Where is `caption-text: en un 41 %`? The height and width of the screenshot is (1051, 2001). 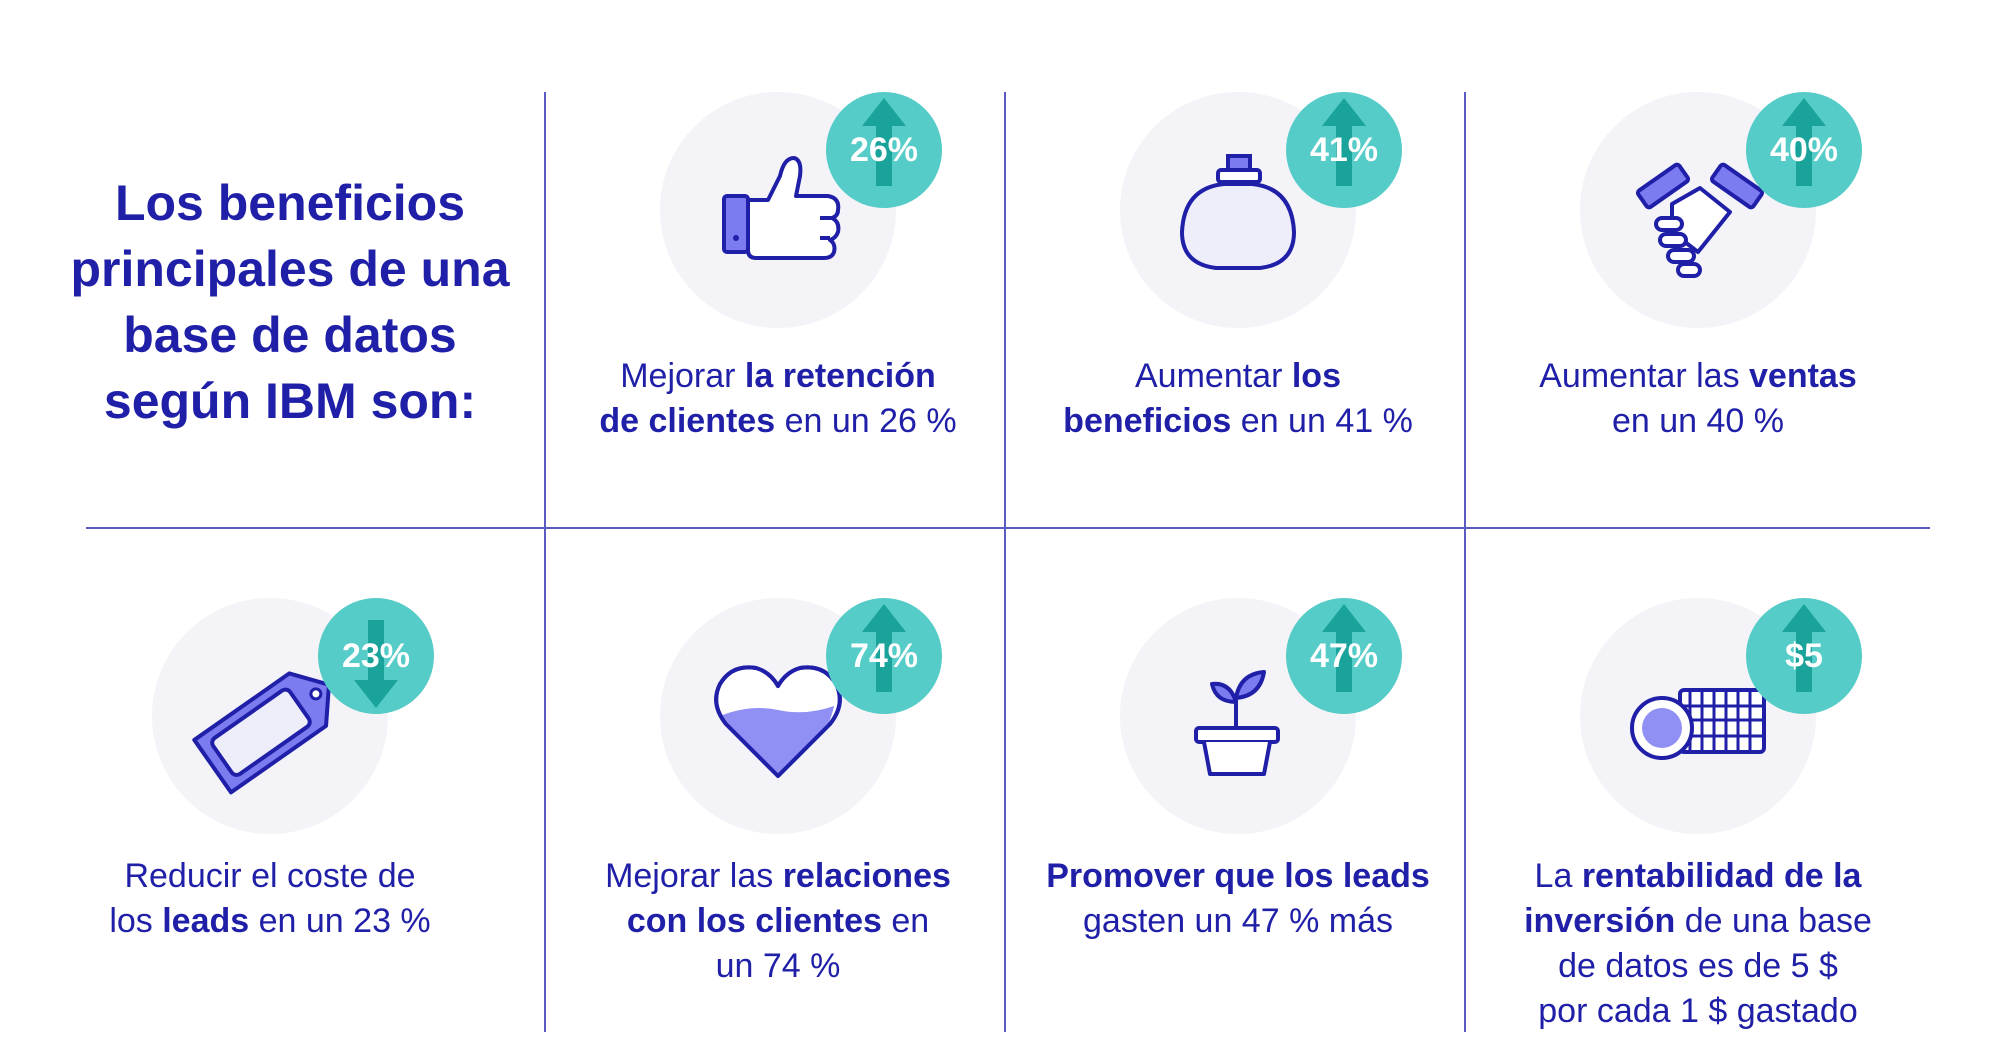
caption-text: en un 41 % is located at coordinates (1322, 421).